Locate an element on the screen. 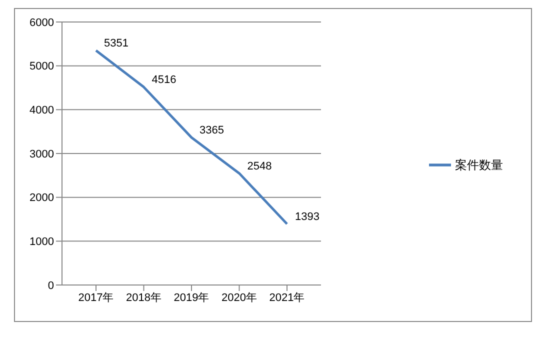 The image size is (546, 342). data-label: 5351 is located at coordinates (116, 43).